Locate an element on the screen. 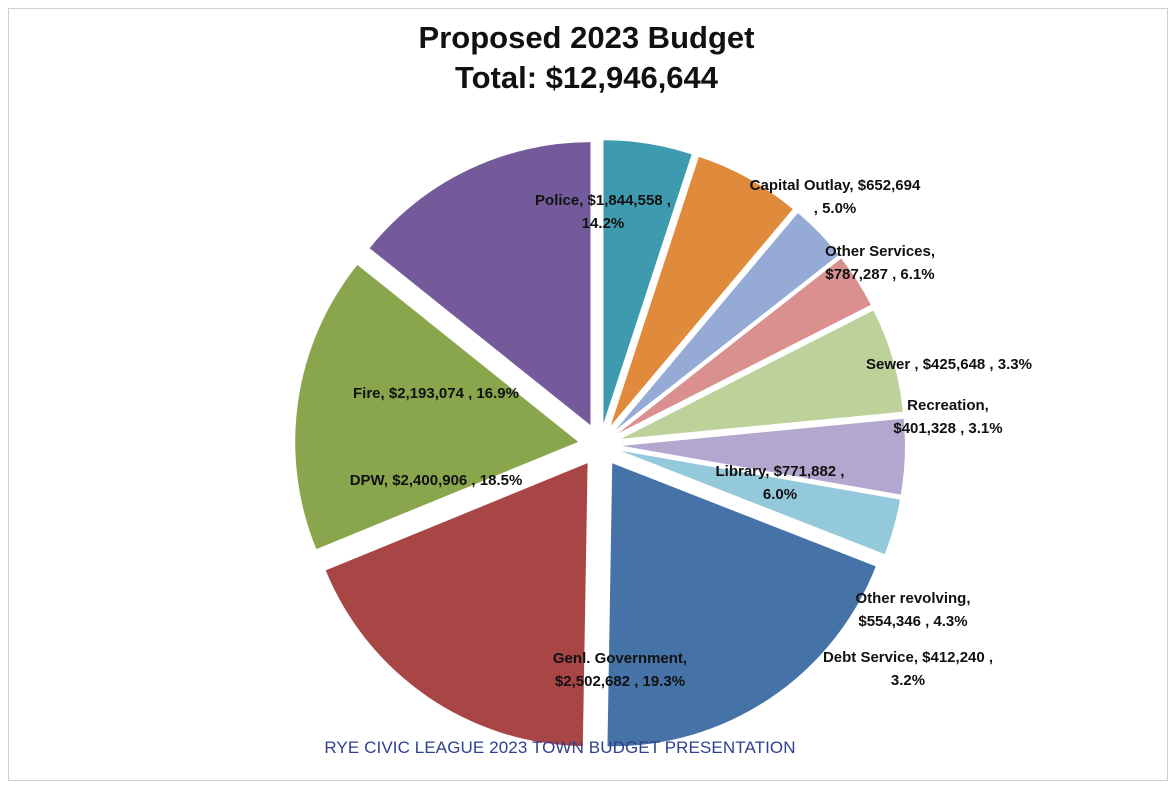 The width and height of the screenshot is (1173, 787). pie-slice-police is located at coordinates (480, 284).